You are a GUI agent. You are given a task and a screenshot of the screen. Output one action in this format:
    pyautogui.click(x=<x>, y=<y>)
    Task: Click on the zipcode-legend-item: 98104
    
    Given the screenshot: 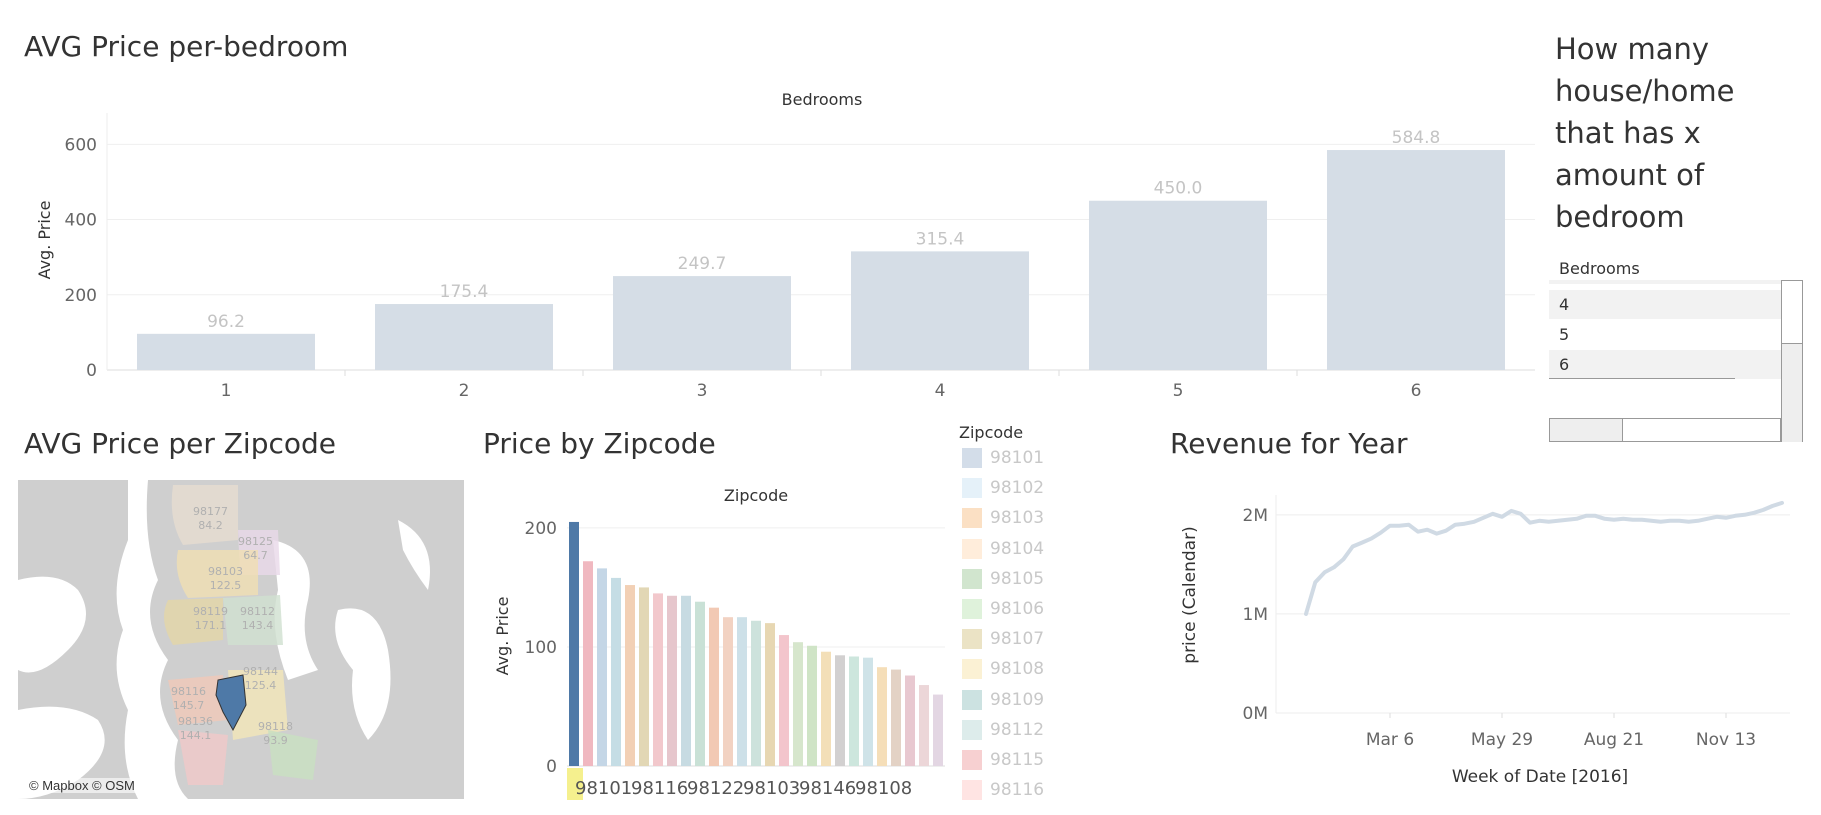 What is the action you would take?
    pyautogui.click(x=1003, y=549)
    